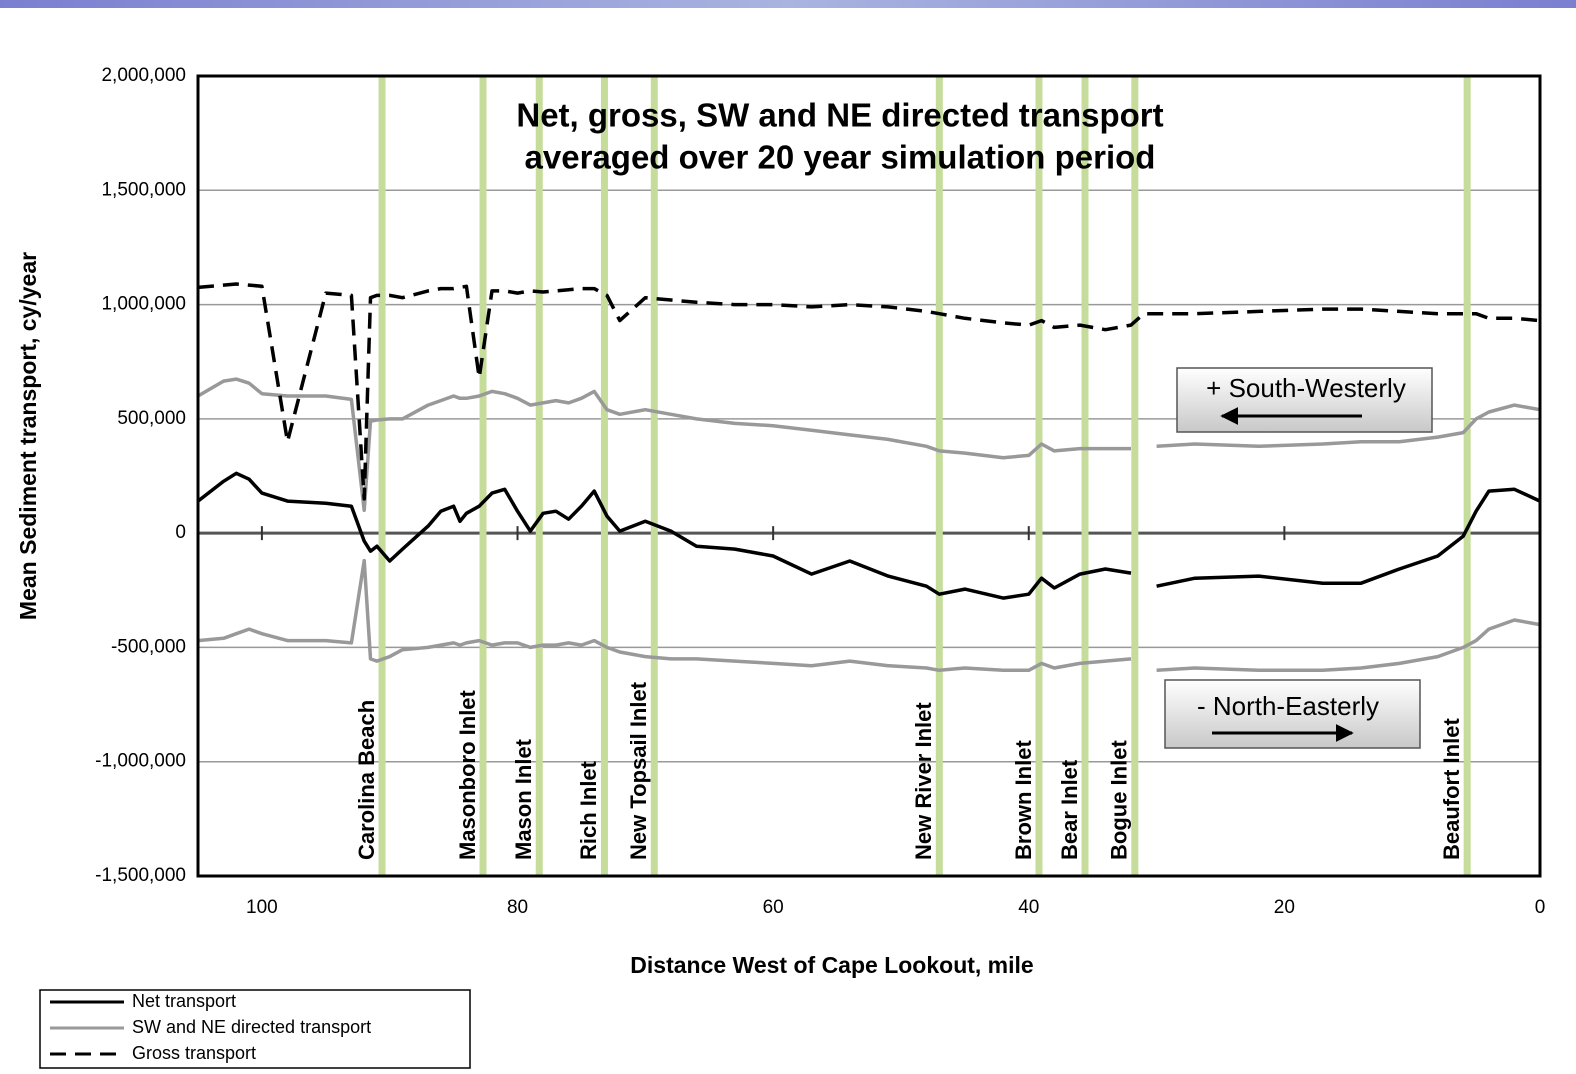 This screenshot has height=1074, width=1576. What do you see at coordinates (143, 75) in the screenshot?
I see `y-tick-label: 2,000,000` at bounding box center [143, 75].